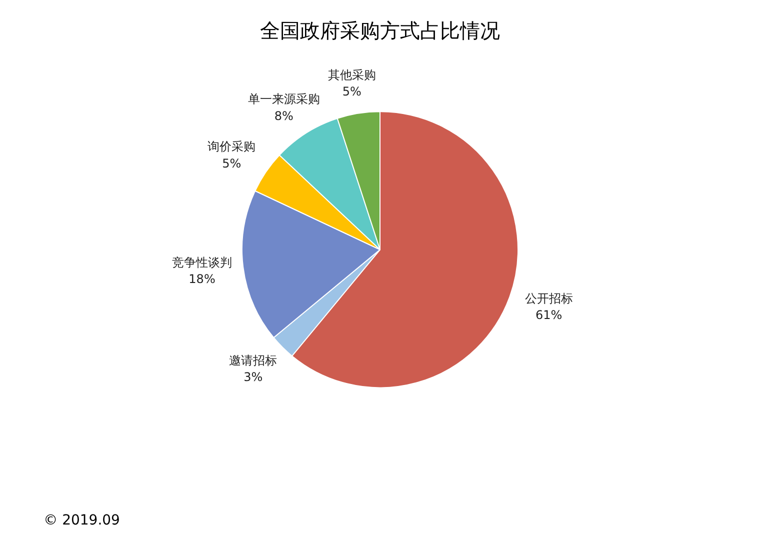 This screenshot has height=551, width=759. I want to click on chart-title: 全国政府采购方式占比情况, so click(380, 30).